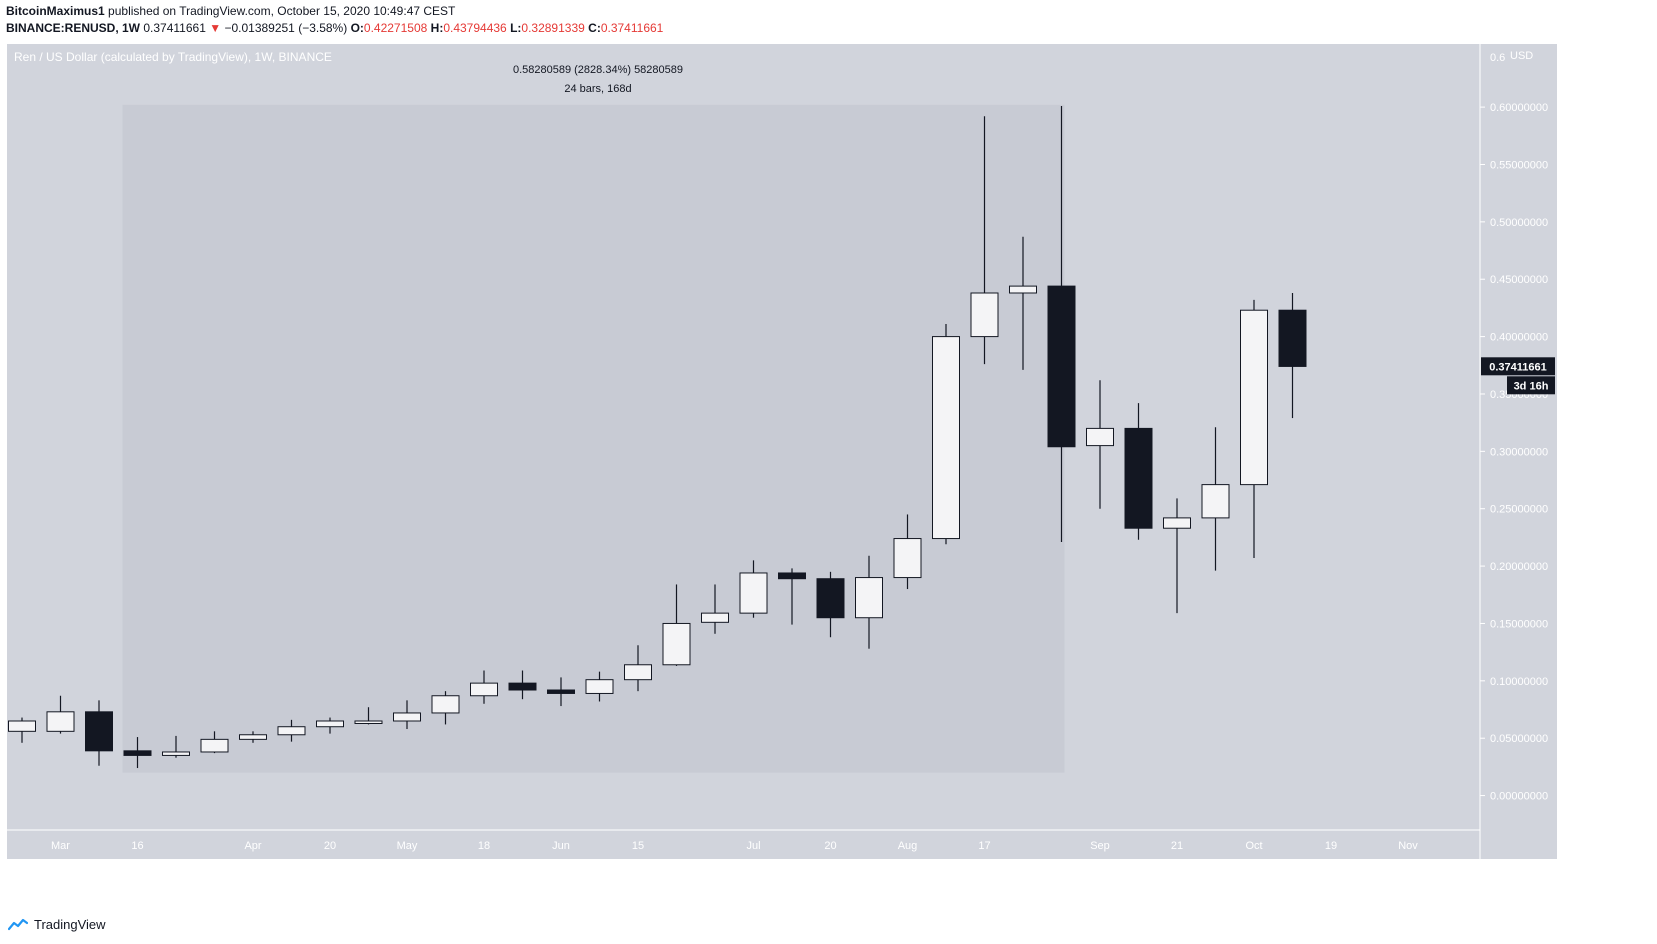  What do you see at coordinates (395, 28) in the screenshot?
I see `open-value: 0.42271508` at bounding box center [395, 28].